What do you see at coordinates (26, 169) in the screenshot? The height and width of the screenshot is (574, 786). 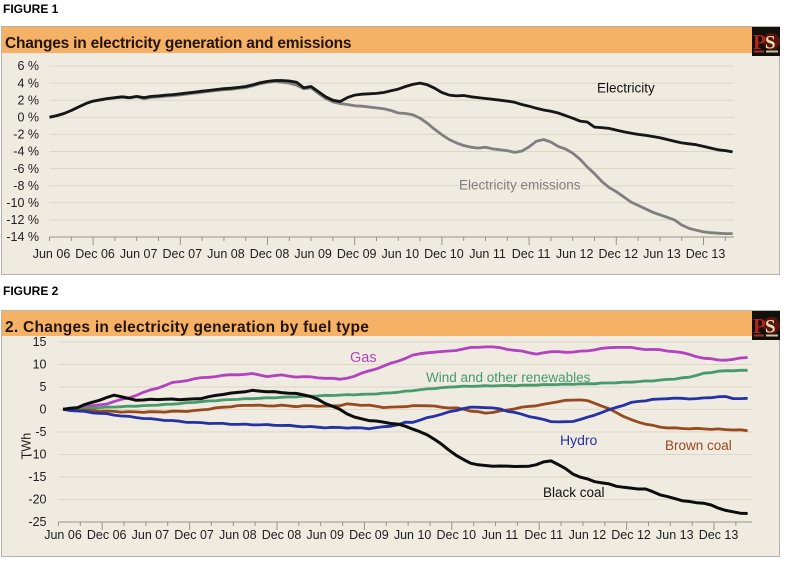 I see `svg-text: -6 %` at bounding box center [26, 169].